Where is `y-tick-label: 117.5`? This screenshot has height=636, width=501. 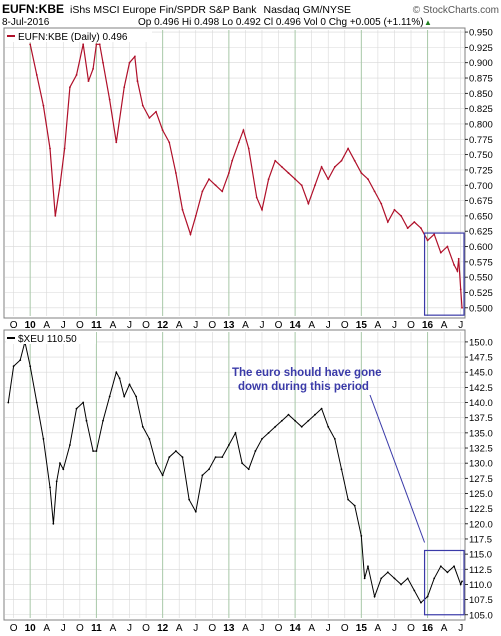
y-tick-label: 117.5 is located at coordinates (480, 539).